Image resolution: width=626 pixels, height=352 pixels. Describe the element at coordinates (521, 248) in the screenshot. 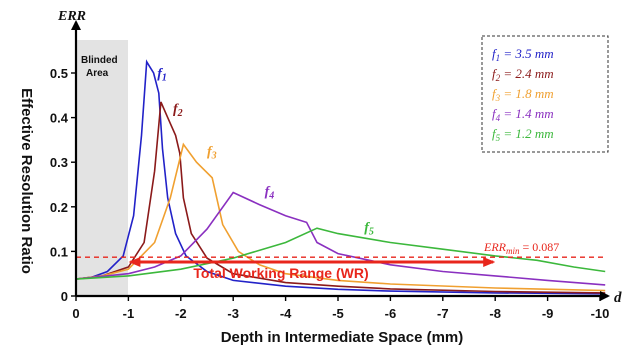

I see `threshold-label: ERRmin = 0.087` at that location.